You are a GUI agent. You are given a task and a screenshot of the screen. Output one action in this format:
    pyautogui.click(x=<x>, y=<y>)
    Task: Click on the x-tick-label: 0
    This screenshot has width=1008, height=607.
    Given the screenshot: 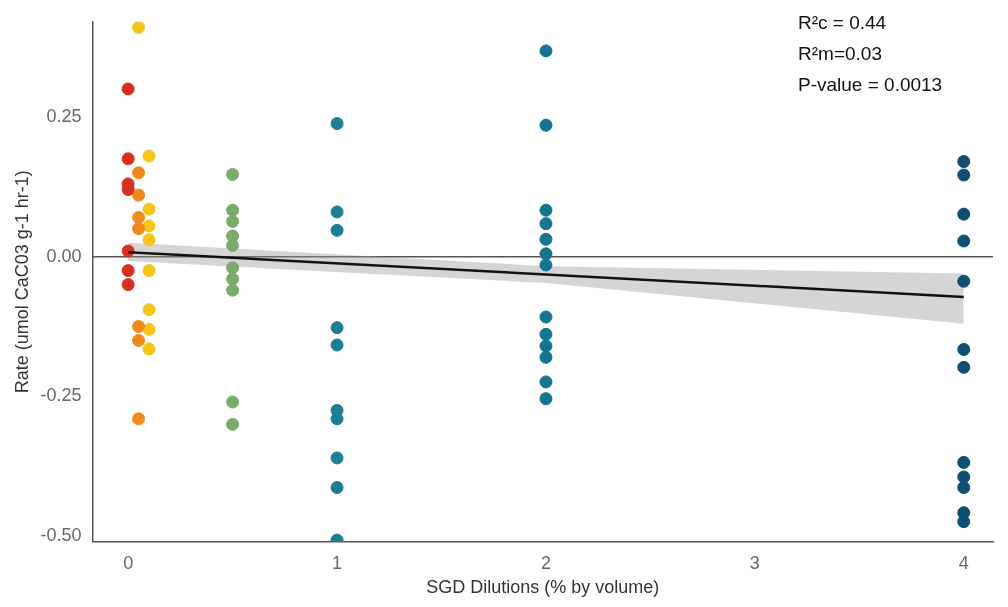 What is the action you would take?
    pyautogui.click(x=128, y=562)
    